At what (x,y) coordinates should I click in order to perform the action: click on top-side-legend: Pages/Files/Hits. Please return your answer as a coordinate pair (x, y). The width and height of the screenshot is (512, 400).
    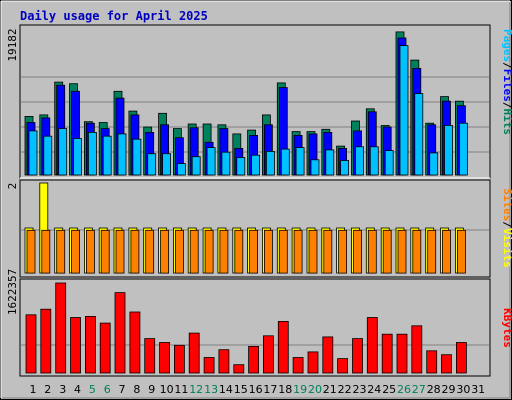
    Looking at the image, I should click on (506, 82).